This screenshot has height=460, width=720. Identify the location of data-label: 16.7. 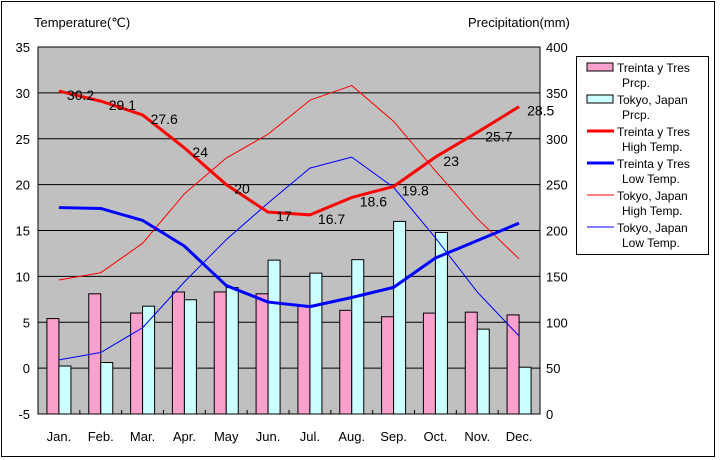
(331, 219).